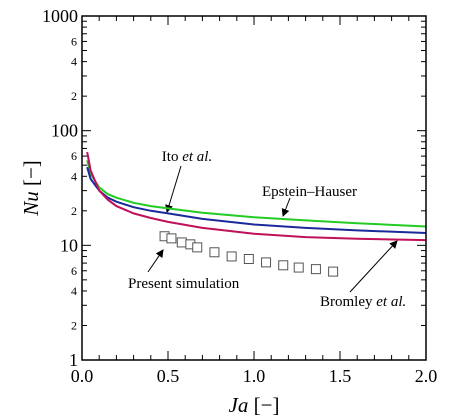 The height and width of the screenshot is (419, 457). I want to click on x-tick-label: 2.0, so click(426, 376).